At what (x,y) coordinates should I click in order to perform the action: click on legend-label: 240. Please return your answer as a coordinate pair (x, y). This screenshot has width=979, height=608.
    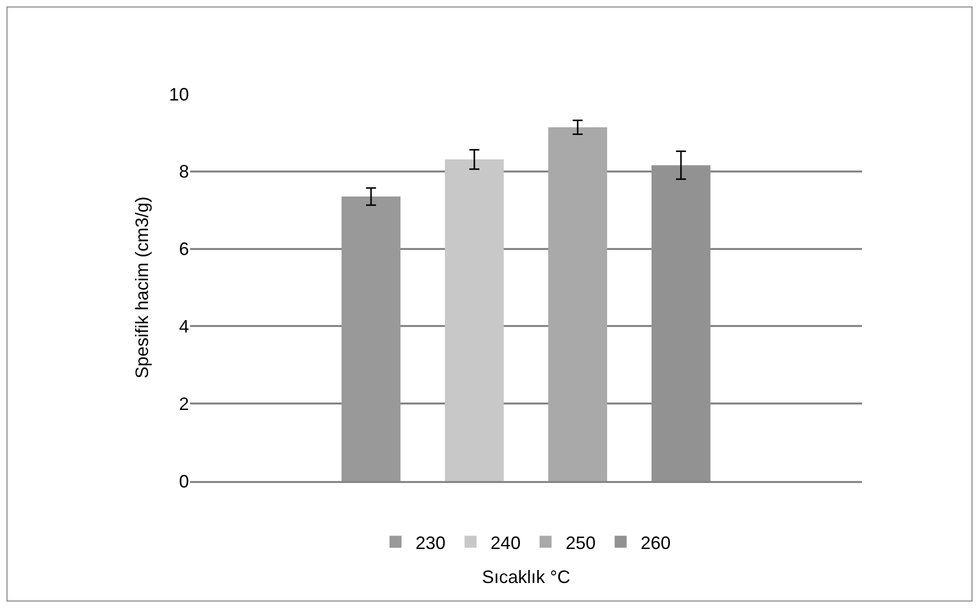
    Looking at the image, I should click on (505, 542).